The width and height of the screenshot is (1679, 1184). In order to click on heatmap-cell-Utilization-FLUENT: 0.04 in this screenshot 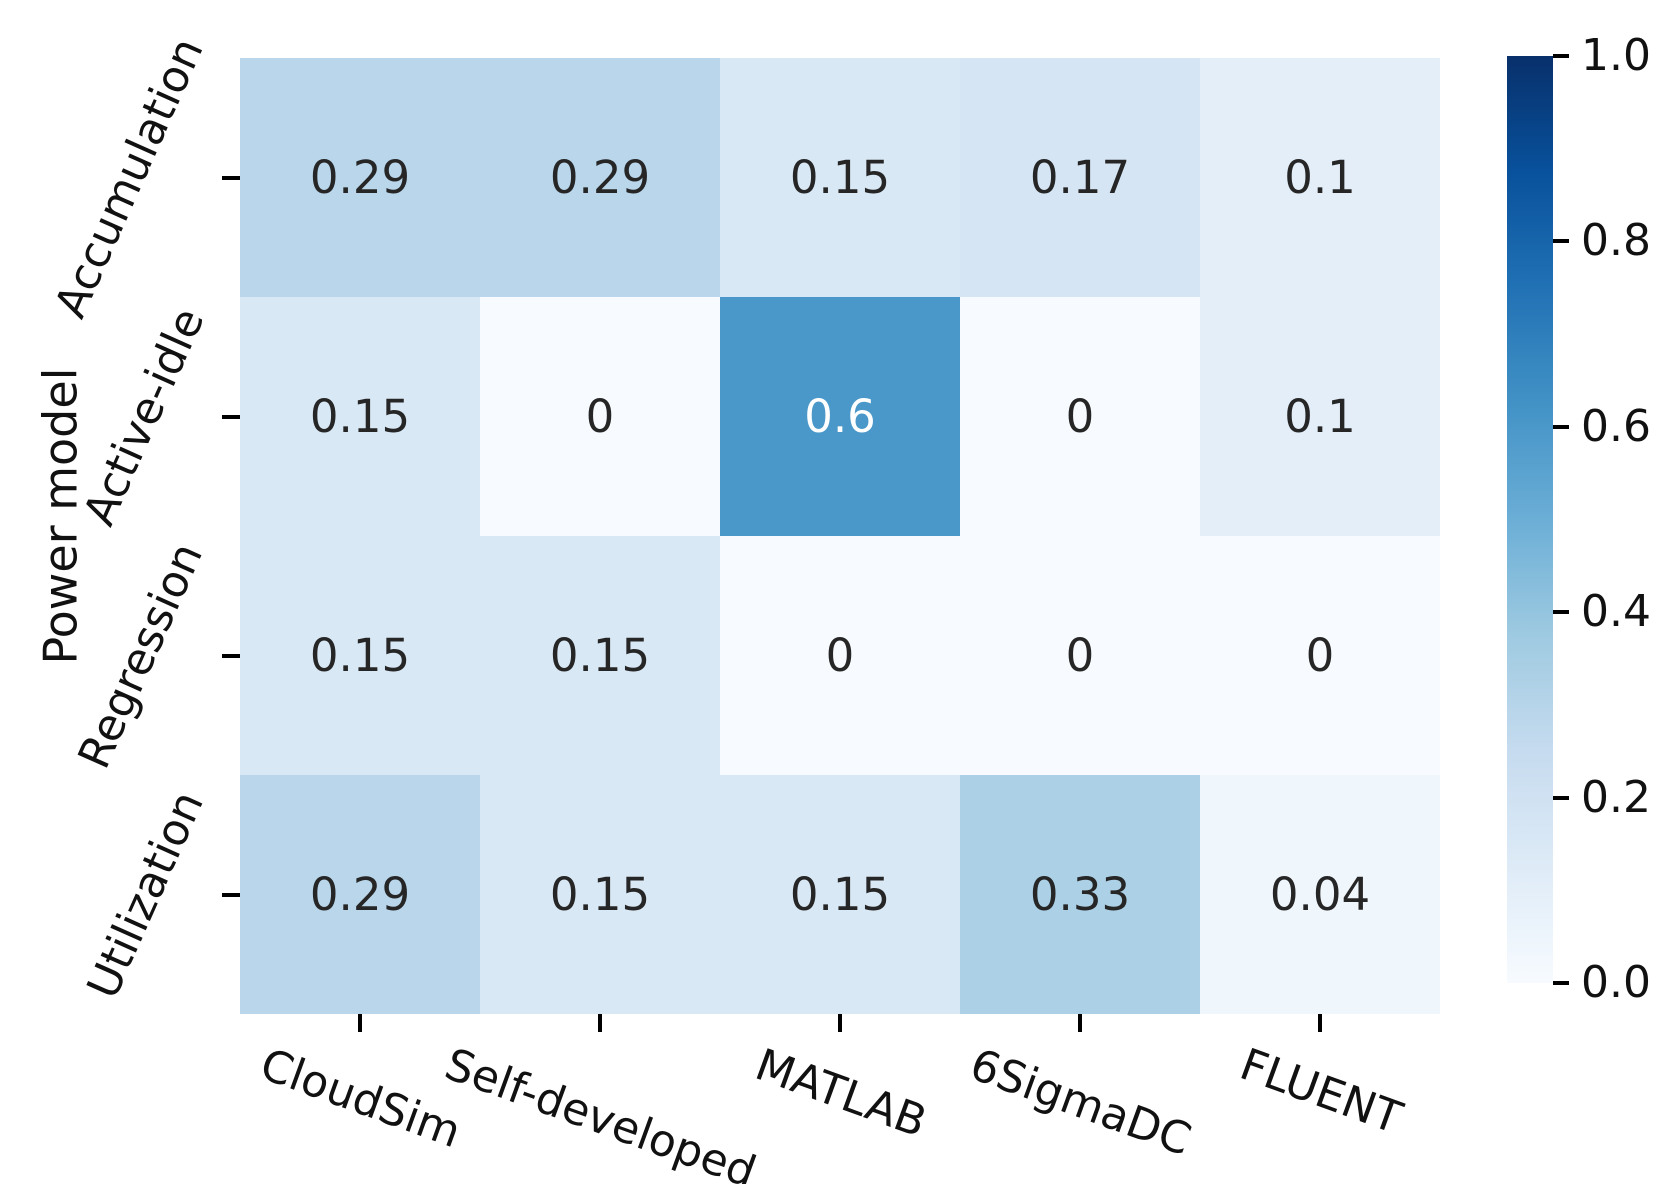, I will do `click(1320, 894)`.